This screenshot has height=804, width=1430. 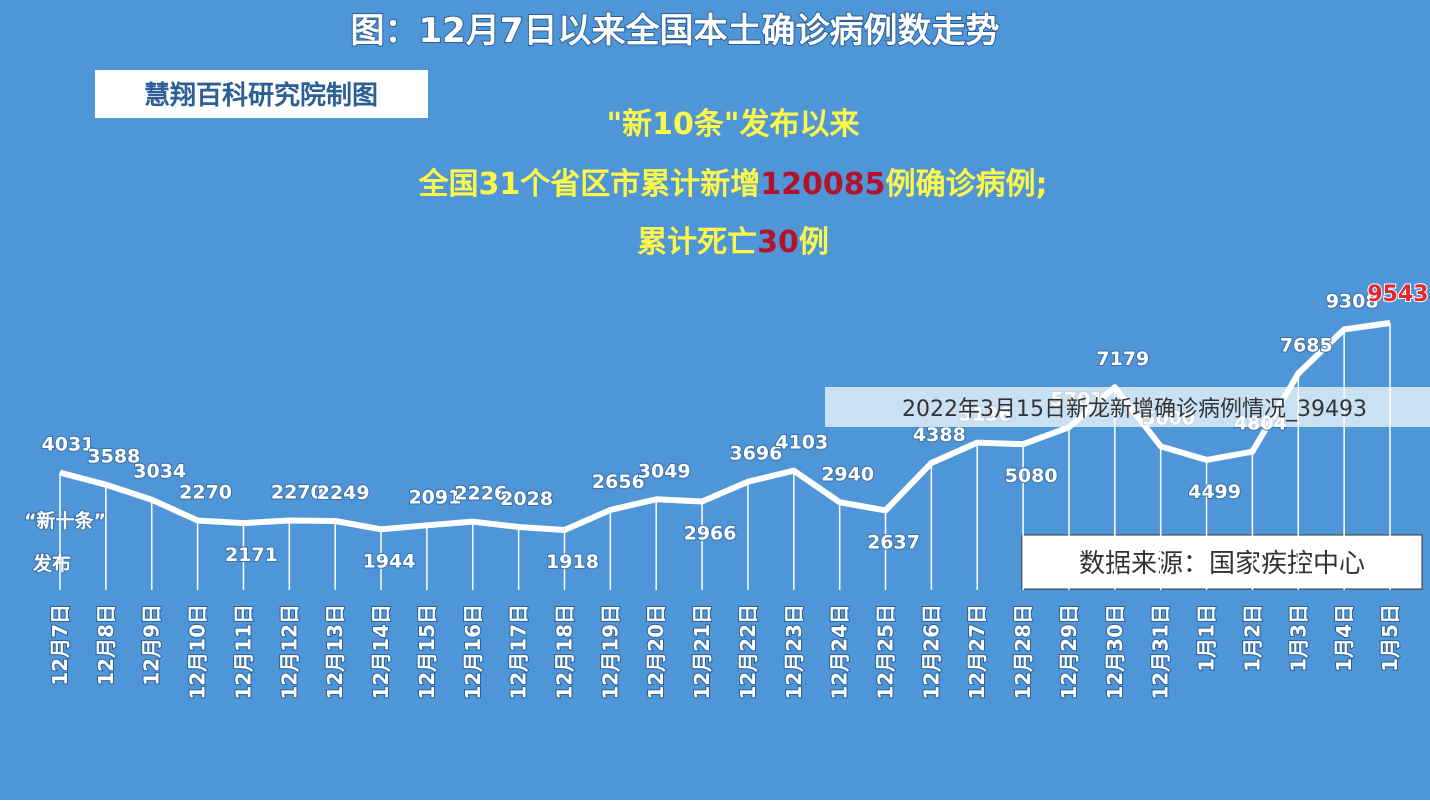 What do you see at coordinates (335, 652) in the screenshot?
I see `x-tick-label: 12月13日` at bounding box center [335, 652].